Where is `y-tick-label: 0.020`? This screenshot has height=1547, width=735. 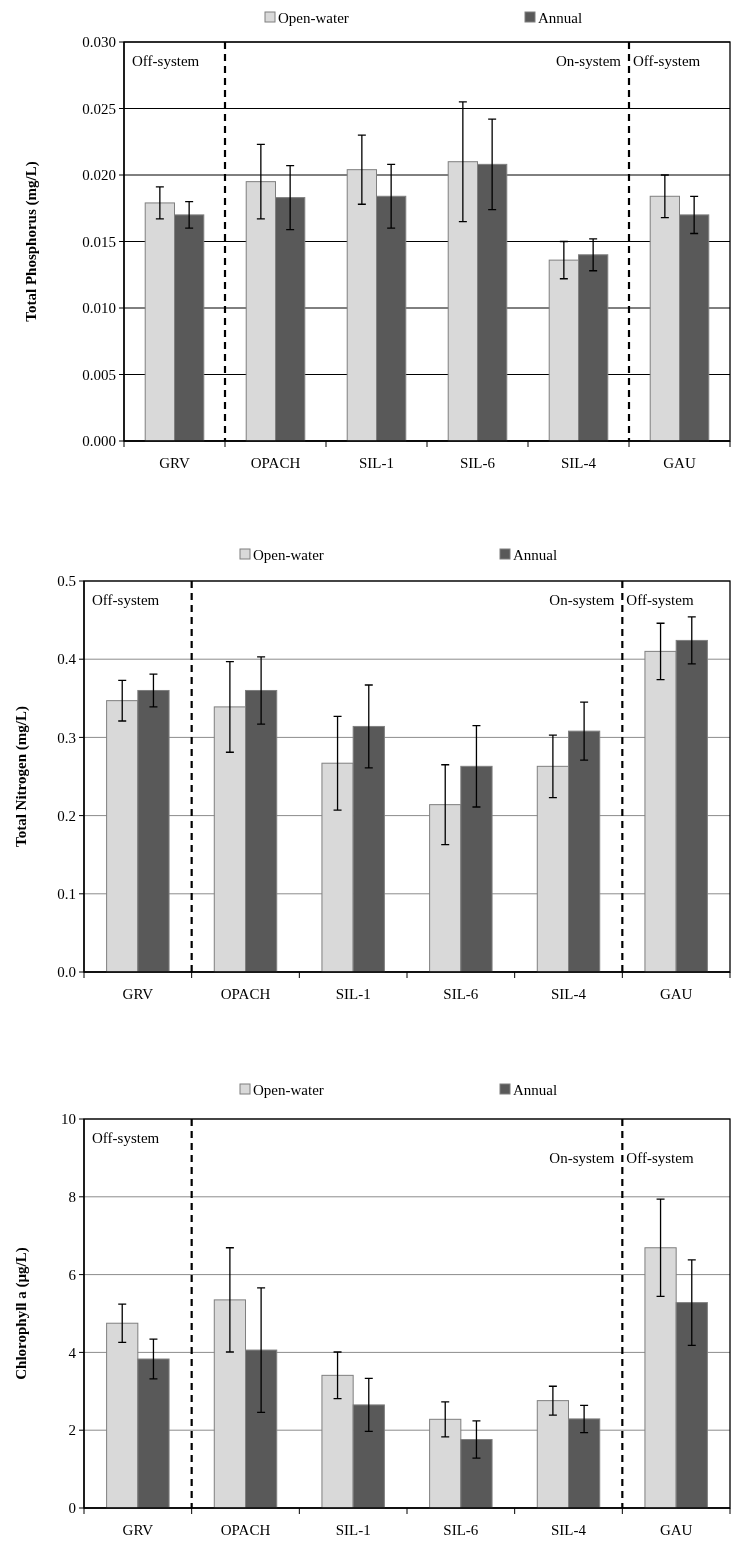
y-tick-label: 0.020 is located at coordinates (99, 175).